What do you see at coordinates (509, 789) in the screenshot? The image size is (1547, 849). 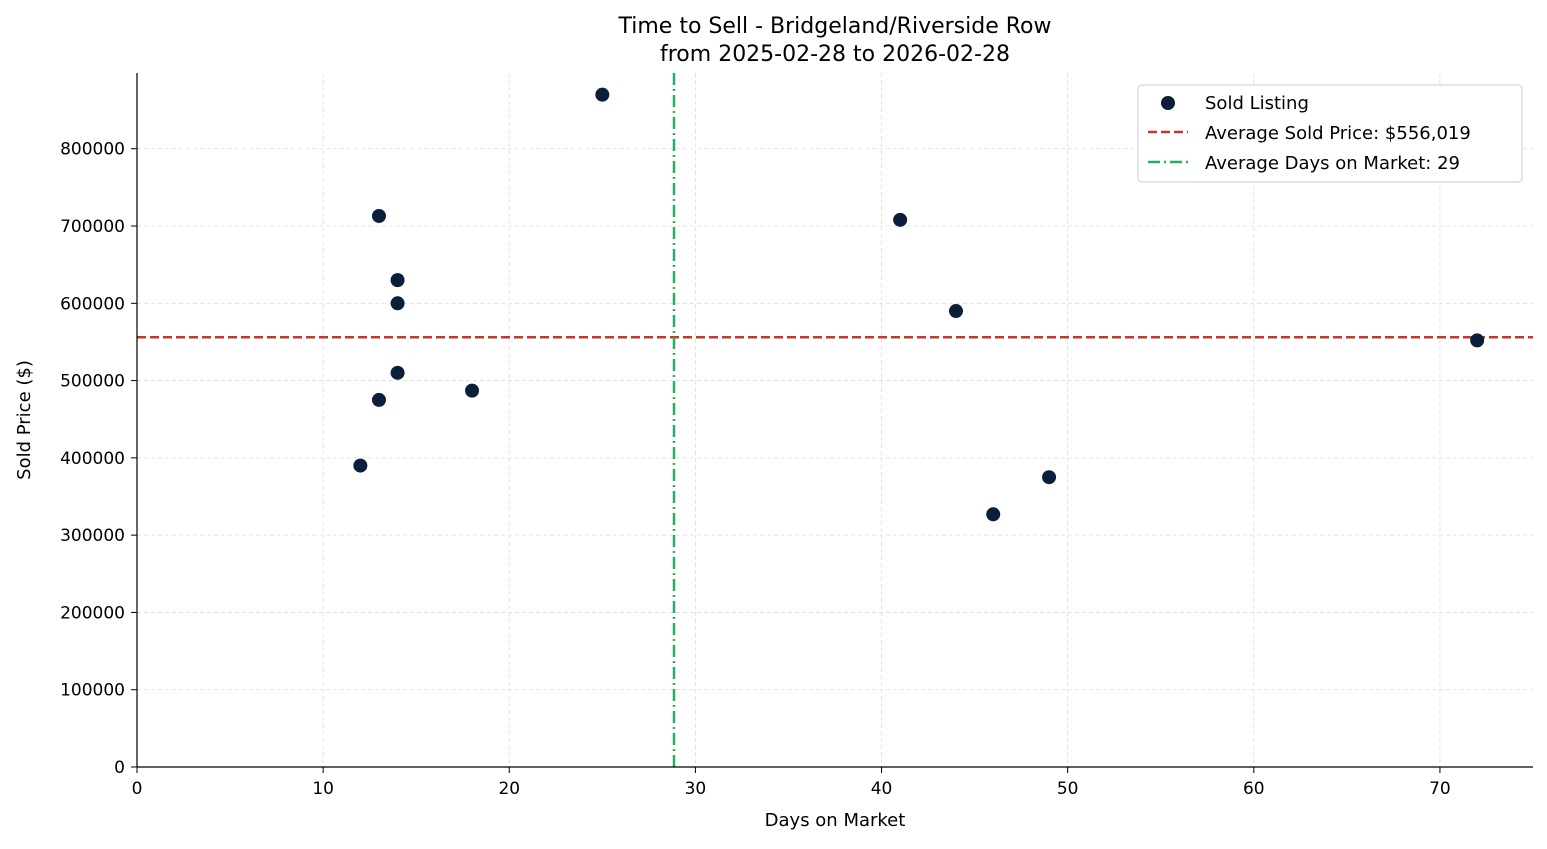 I see `x-tick-label: 20` at bounding box center [509, 789].